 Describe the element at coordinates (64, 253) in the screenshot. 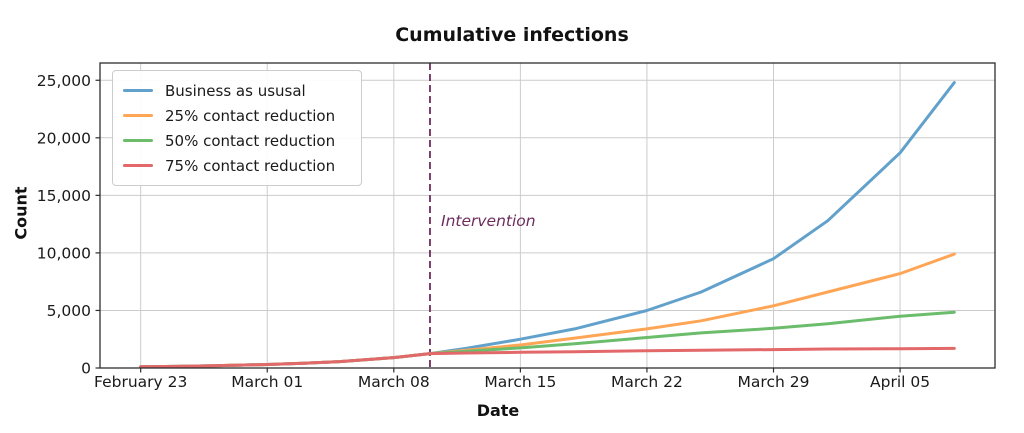

I see `y-tick-label: 10,000` at that location.